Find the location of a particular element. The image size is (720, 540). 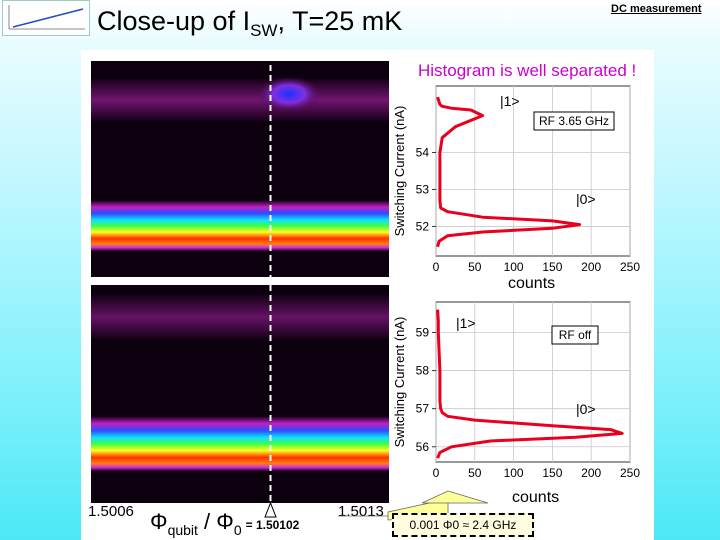

y-tick-label: 57 is located at coordinates (423, 409).